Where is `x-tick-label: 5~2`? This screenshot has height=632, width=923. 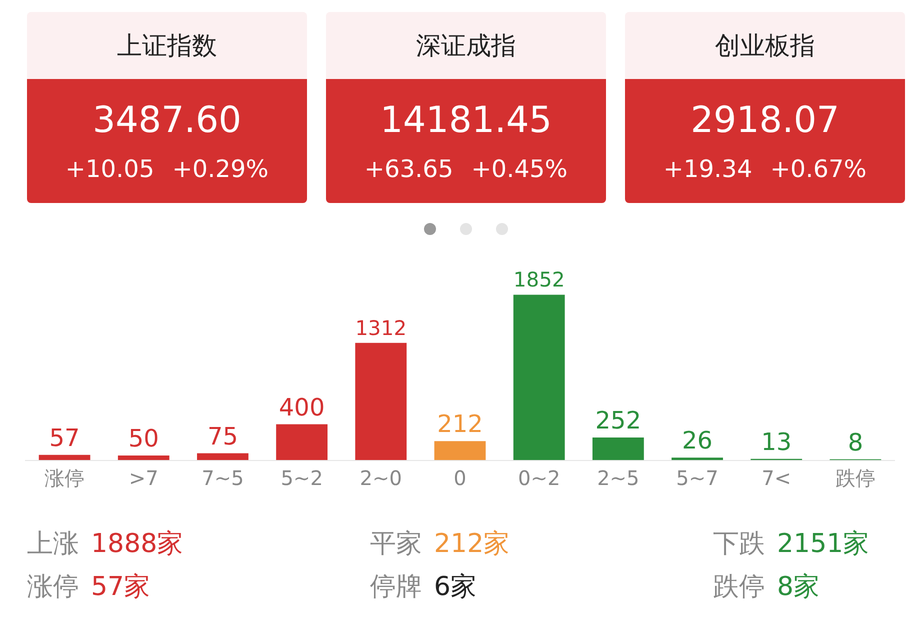 x-tick-label: 5~2 is located at coordinates (301, 478).